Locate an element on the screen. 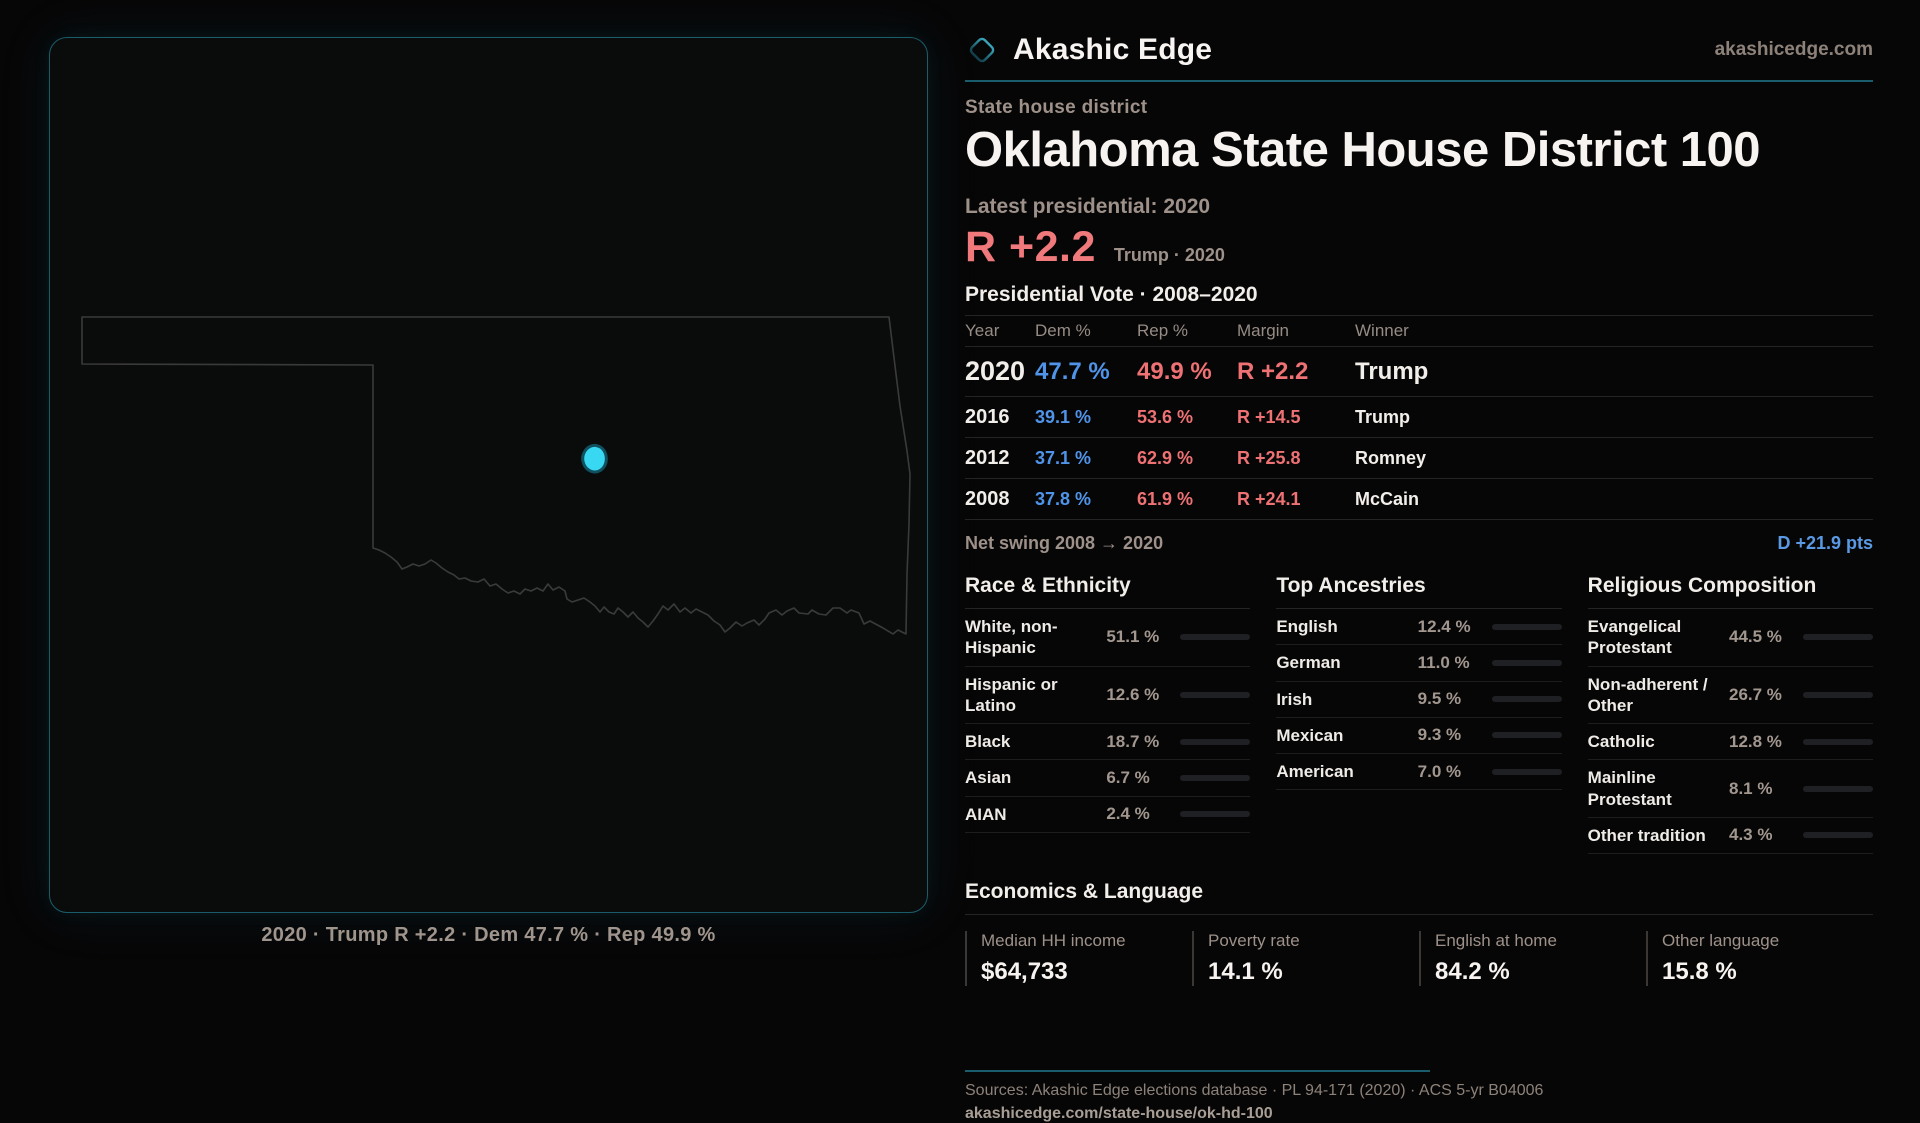  row-value: 44.5 % is located at coordinates (1755, 637).